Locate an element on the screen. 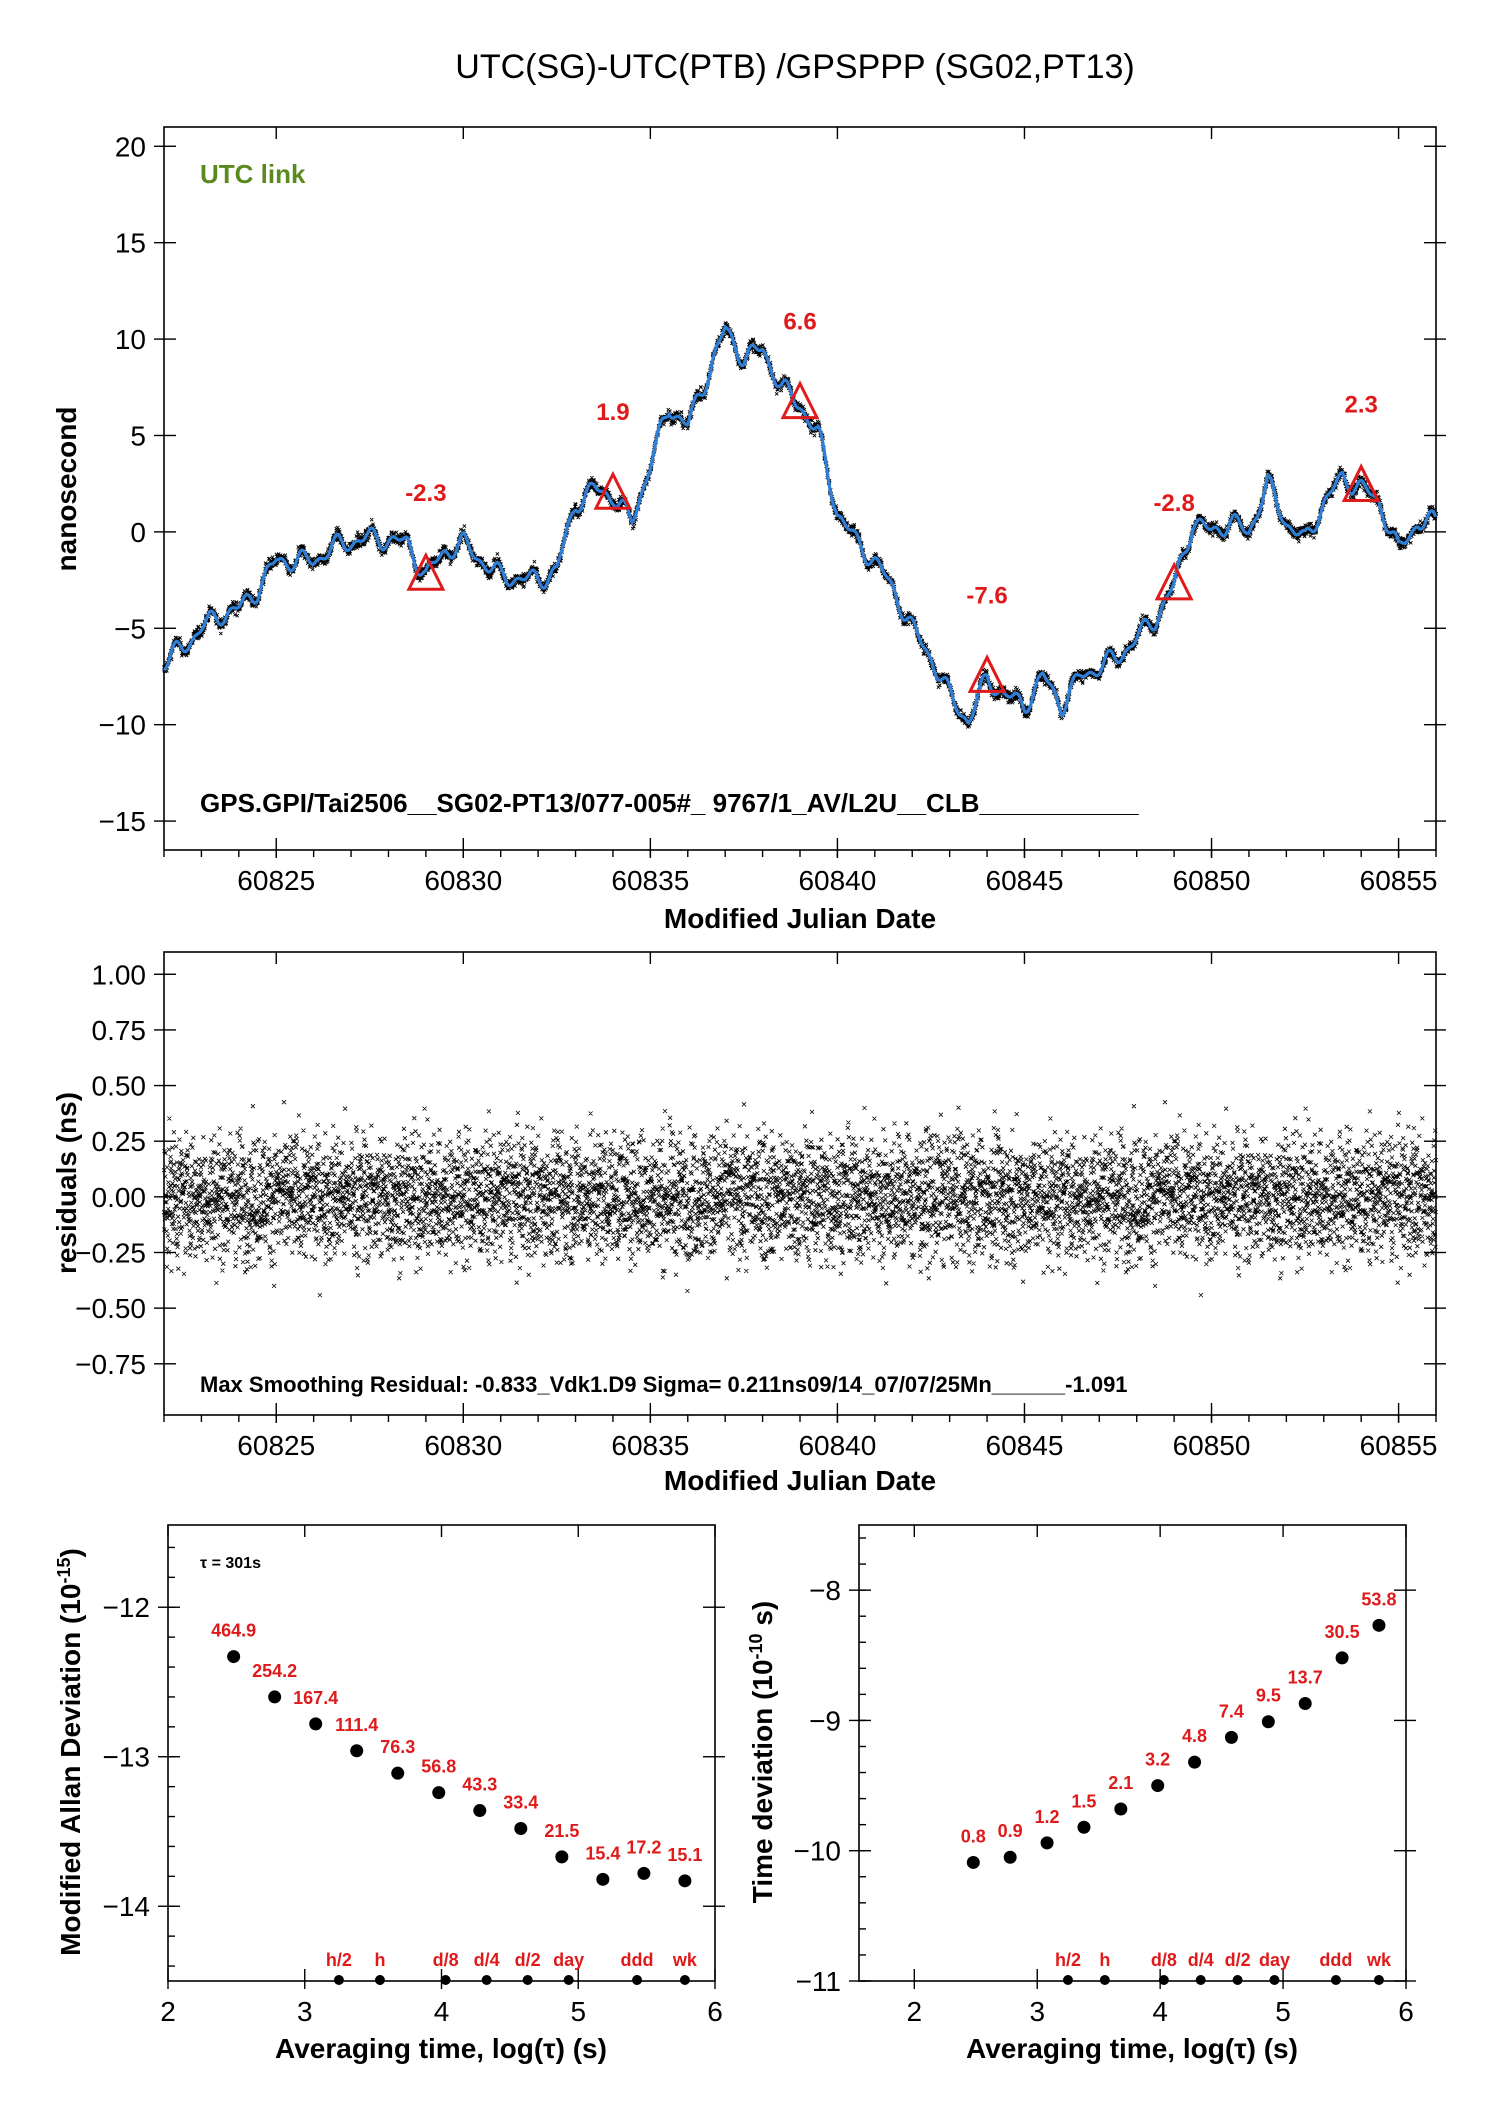 This screenshot has height=2105, width=1488. y-tick-label: −15 is located at coordinates (123, 821).